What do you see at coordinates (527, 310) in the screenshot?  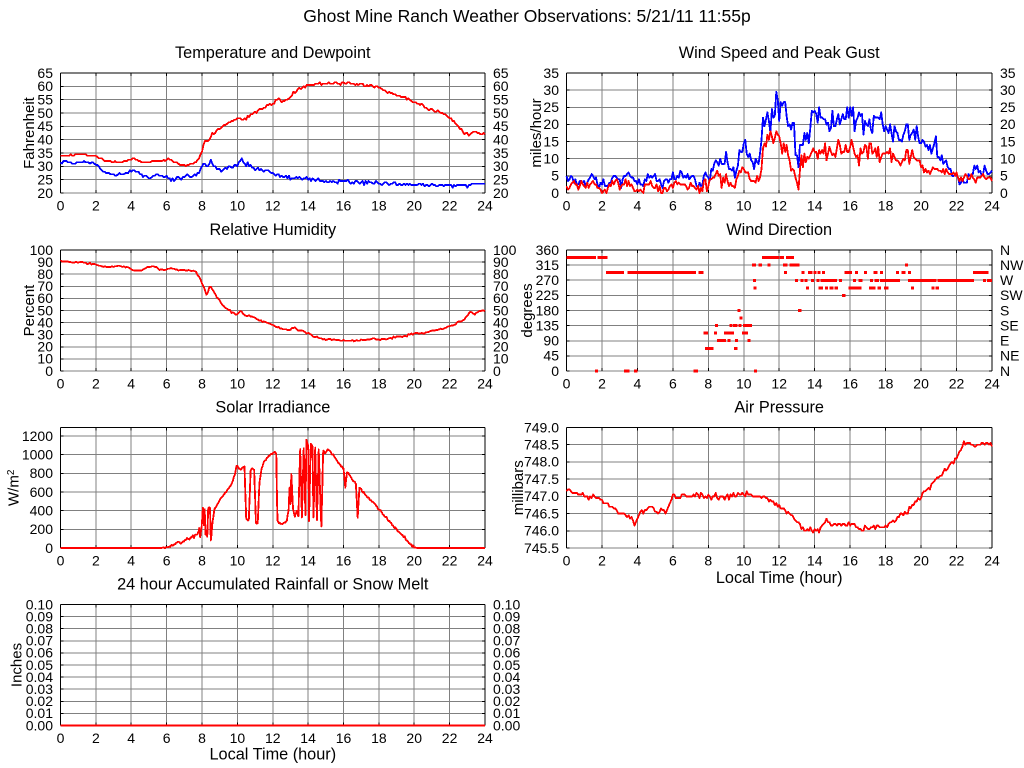 I see `svg-text: degrees` at bounding box center [527, 310].